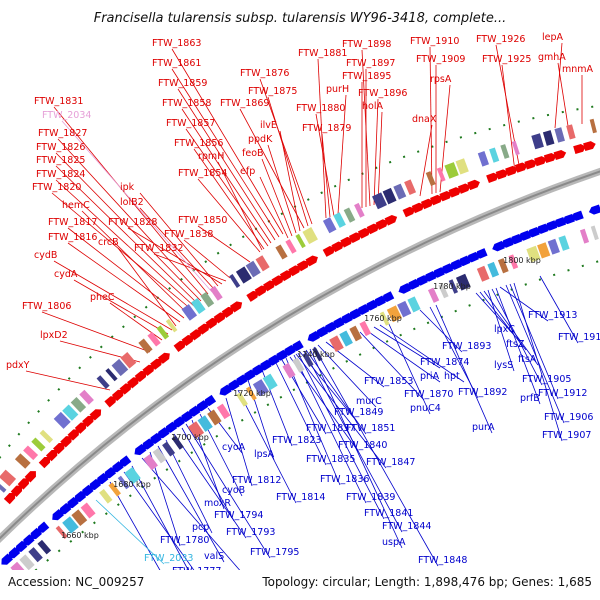 This screenshot has width=600, height=600. What do you see at coordinates (234, 447) in the screenshot?
I see `reverse-gene-label: cyoA` at bounding box center [234, 447].